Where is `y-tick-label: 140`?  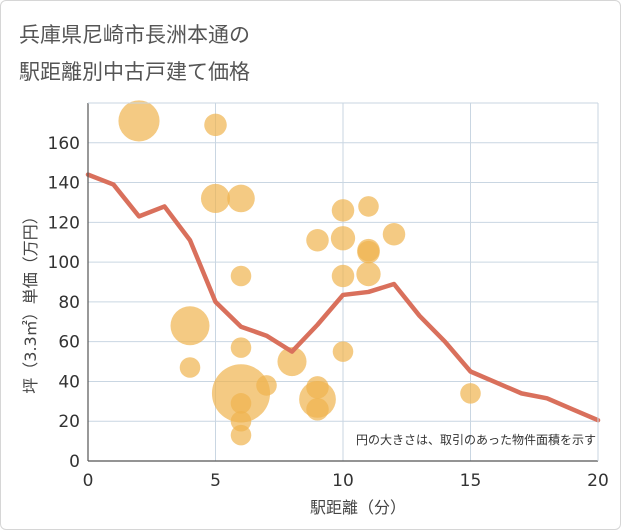 y-tick-label: 140 is located at coordinates (64, 184).